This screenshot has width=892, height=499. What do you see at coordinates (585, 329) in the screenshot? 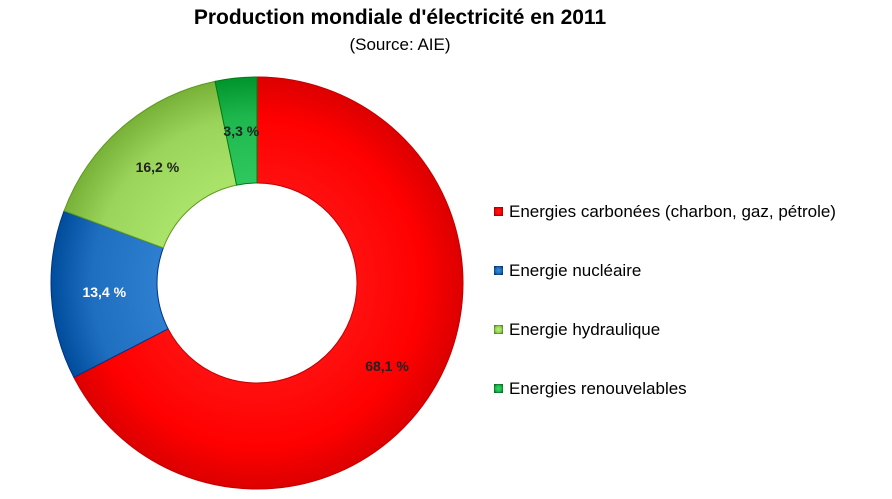
I see `legend-label: Energie hydraulique` at bounding box center [585, 329].